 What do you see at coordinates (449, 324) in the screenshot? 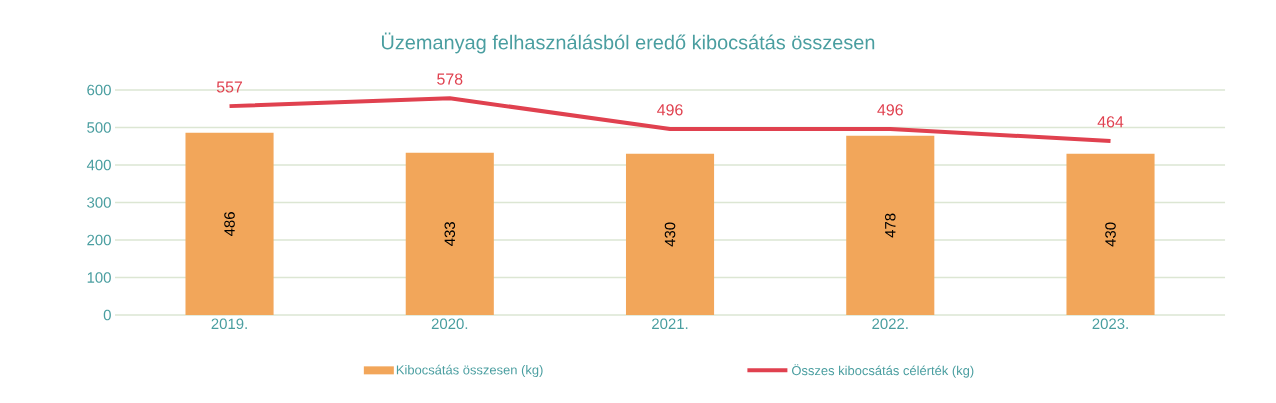
I see `x-tick-label: 2020.` at bounding box center [449, 324].